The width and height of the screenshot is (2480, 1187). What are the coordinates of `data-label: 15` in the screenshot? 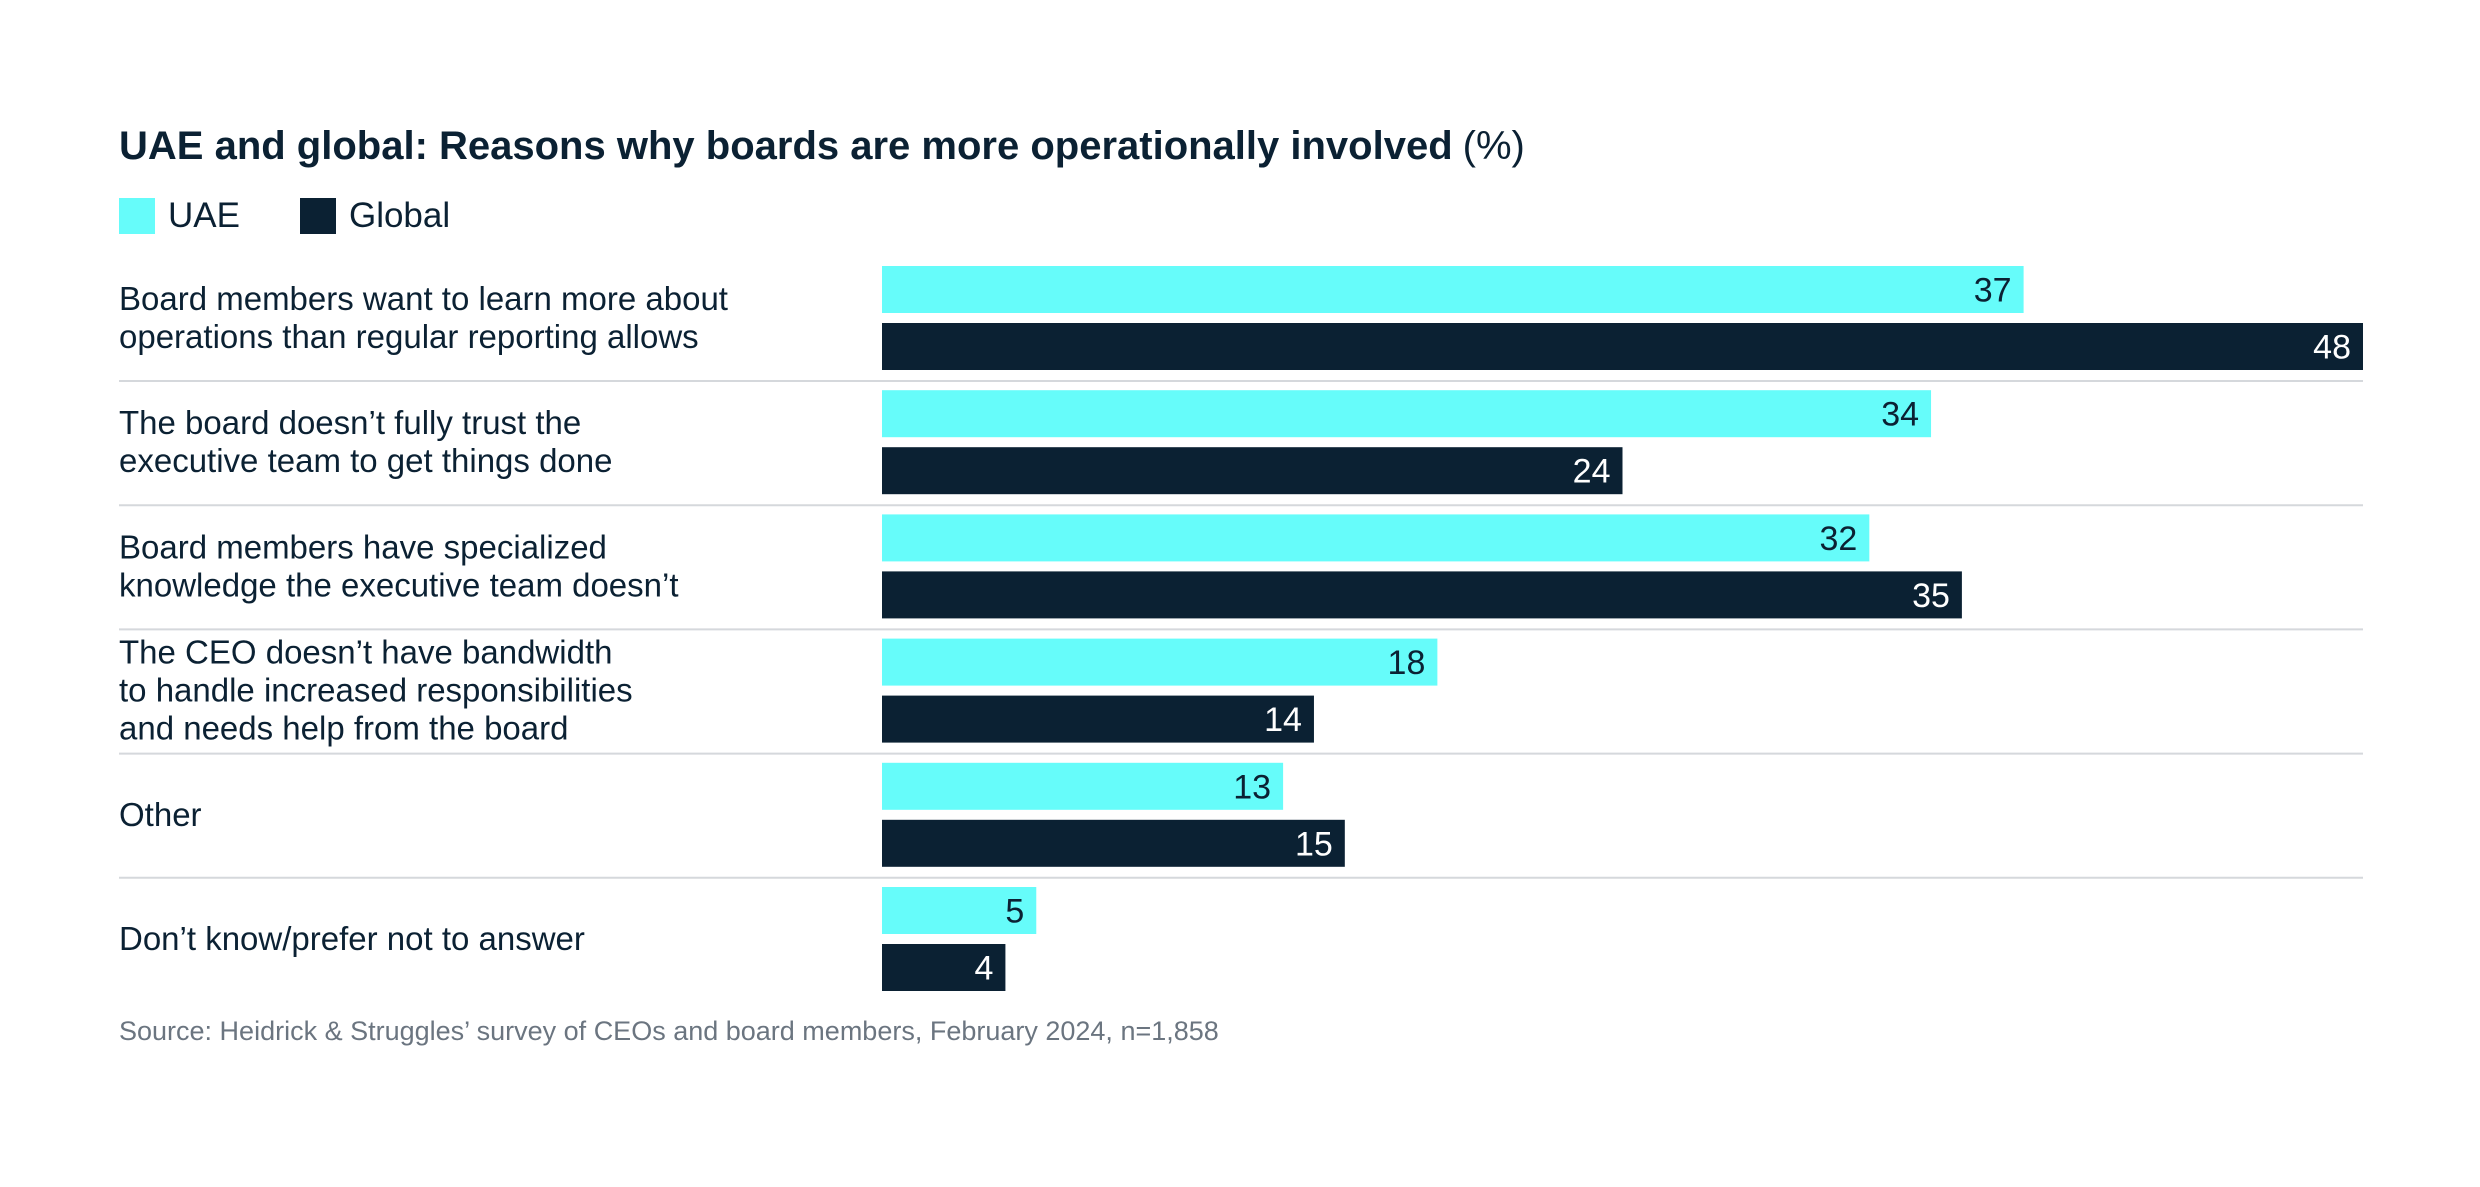 It's located at (1314, 844).